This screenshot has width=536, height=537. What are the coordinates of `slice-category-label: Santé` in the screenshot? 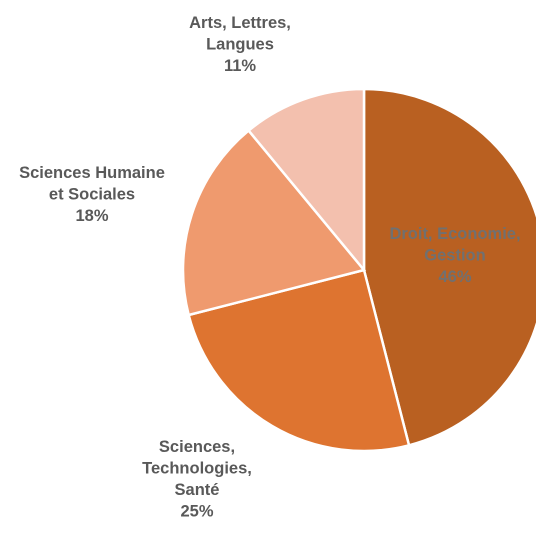 It's located at (197, 490).